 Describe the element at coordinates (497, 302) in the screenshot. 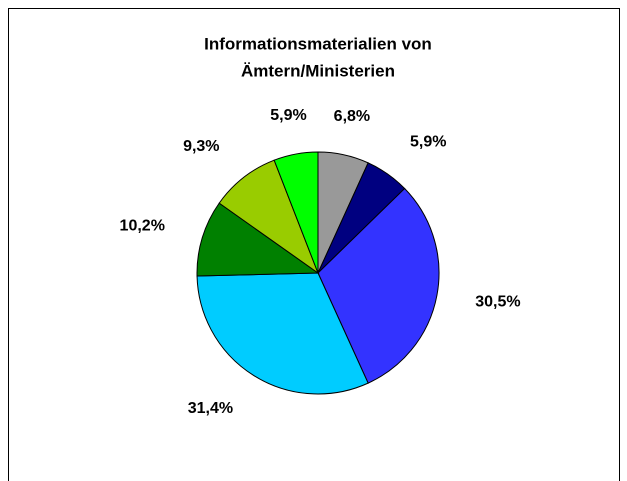

I see `data-label: 30,5%` at that location.